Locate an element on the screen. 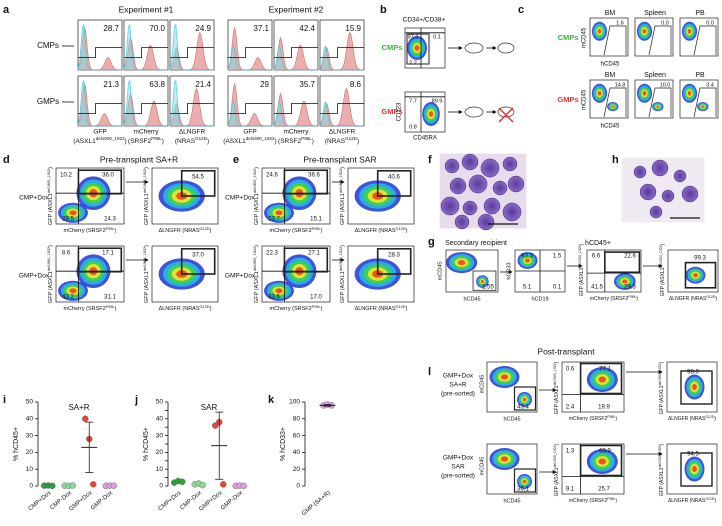 This screenshot has height=526, width=722. label: 63.9 is located at coordinates (605, 452).